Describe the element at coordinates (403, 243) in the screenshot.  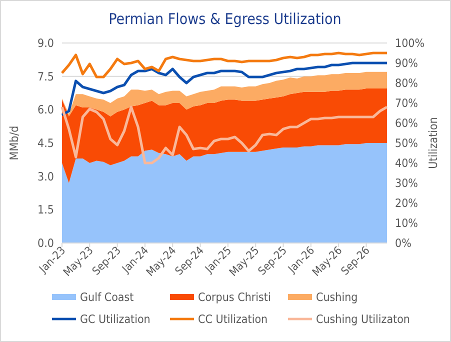
I see `y2-tick-label: 0%` at that location.